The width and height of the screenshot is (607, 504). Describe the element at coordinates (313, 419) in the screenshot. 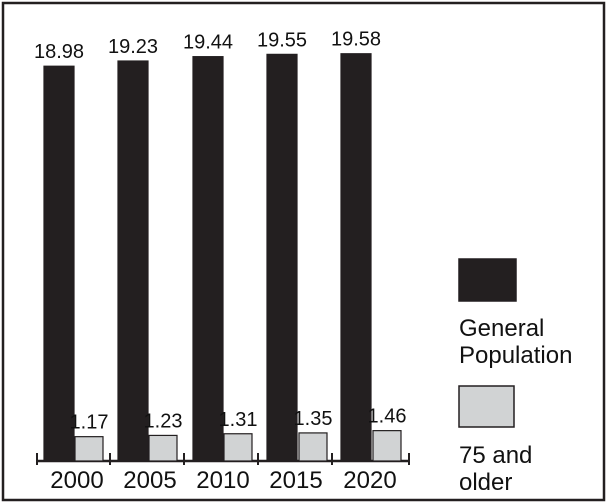

I see `data-label-75-and-older: 1.35` at that location.